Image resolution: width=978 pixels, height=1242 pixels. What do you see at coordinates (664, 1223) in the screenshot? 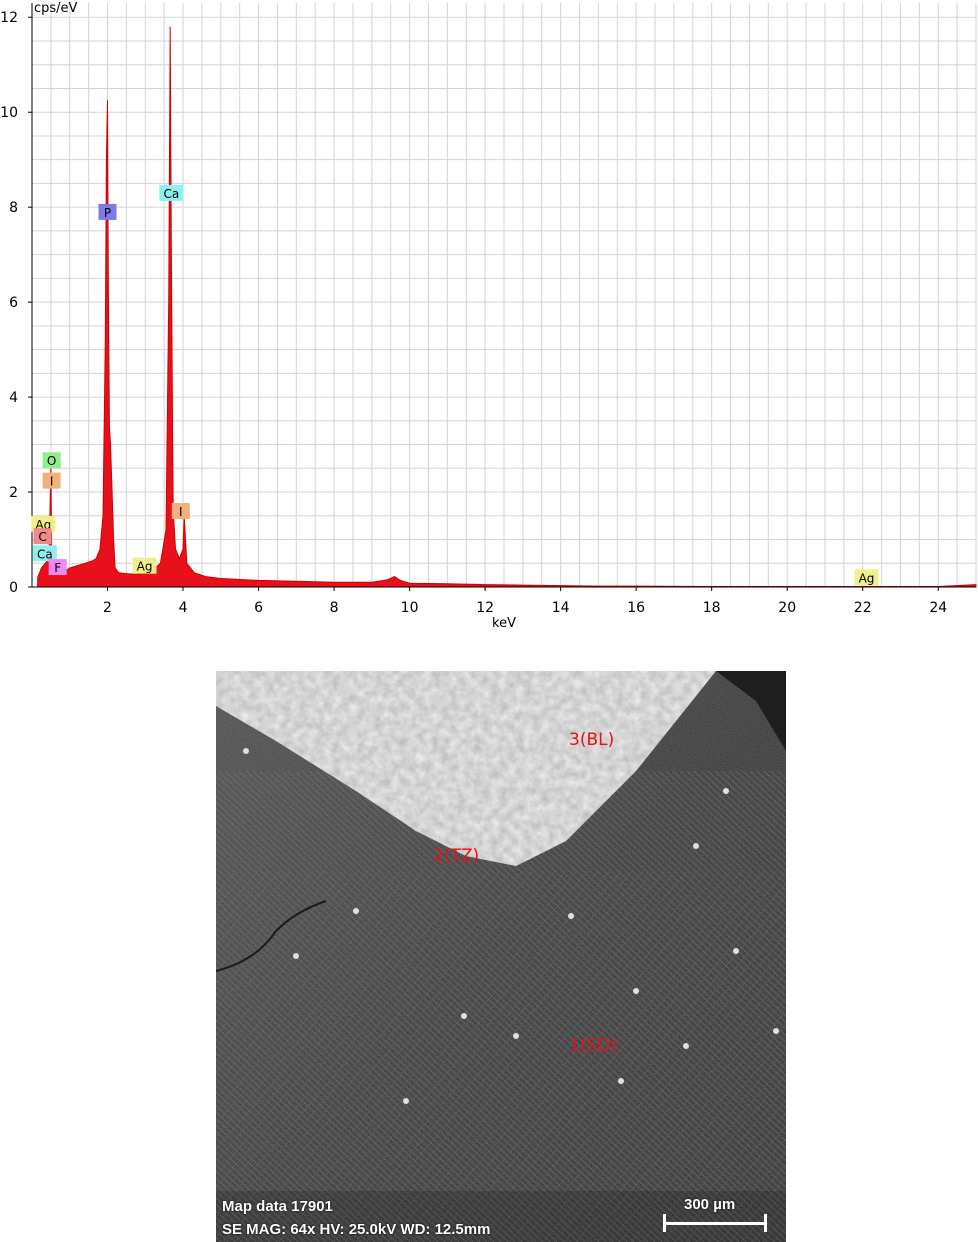
I see `scale-bar-left-tick` at bounding box center [664, 1223].